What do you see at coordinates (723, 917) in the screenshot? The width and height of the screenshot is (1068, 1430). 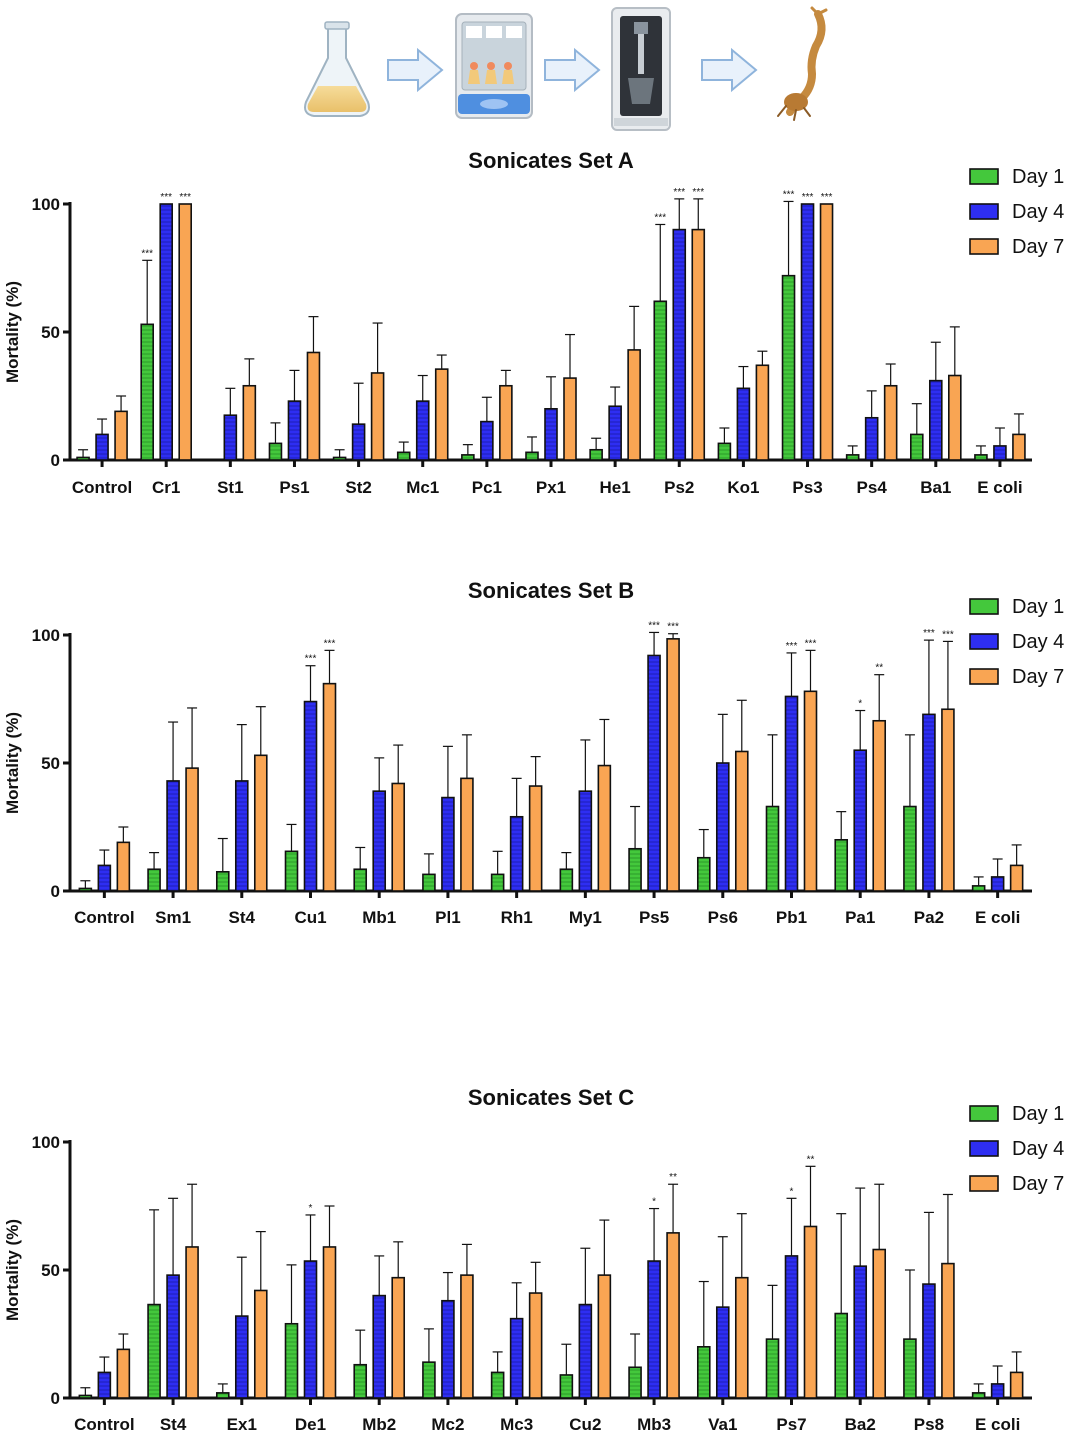 I see `x-tick-label: Ps6` at bounding box center [723, 917].